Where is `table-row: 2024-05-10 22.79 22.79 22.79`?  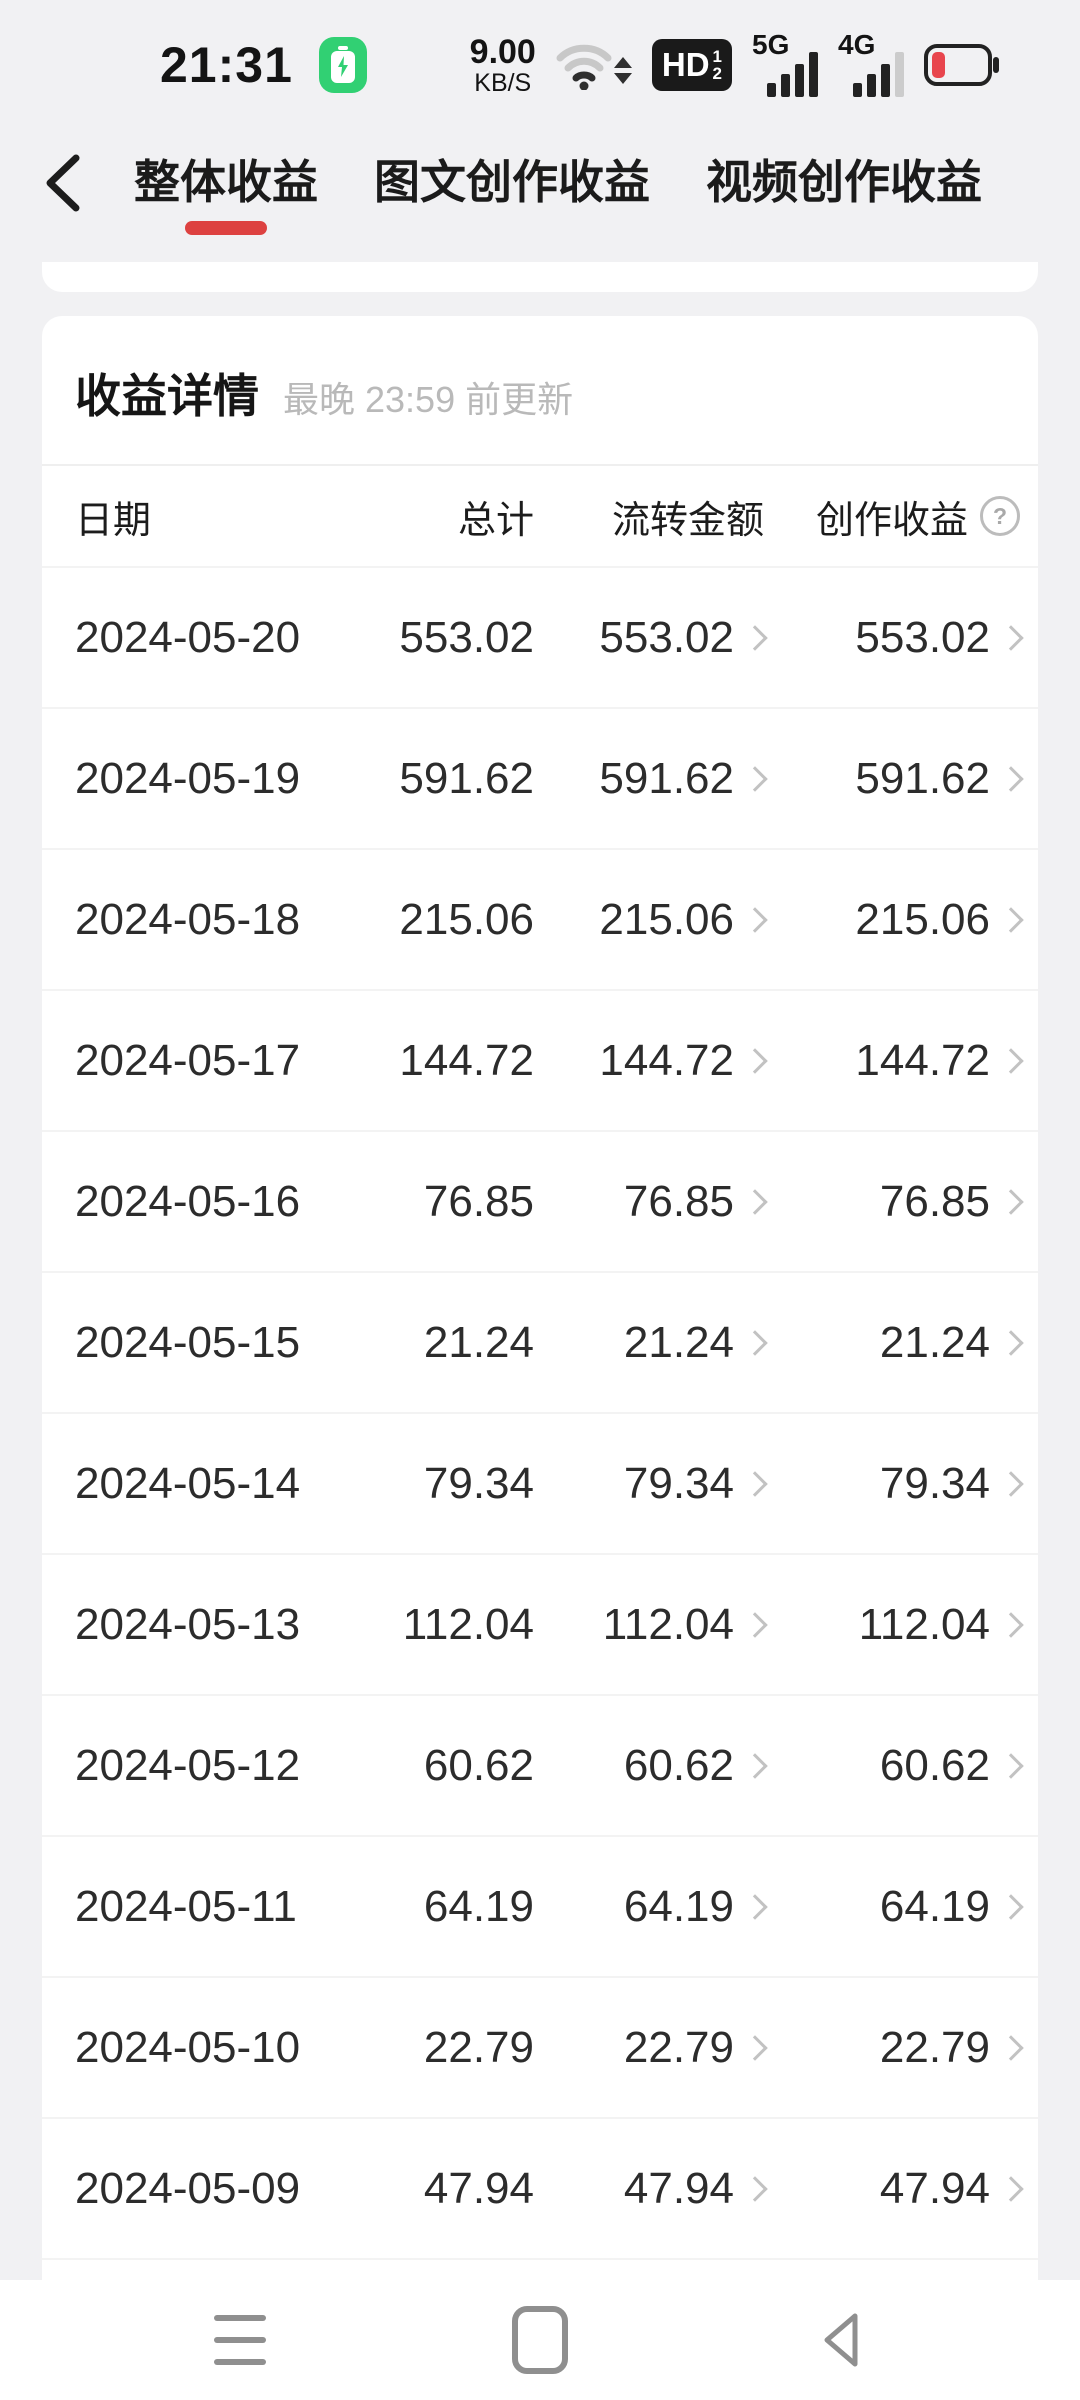
table-row: 2024-05-10 22.79 22.79 22.79 is located at coordinates (540, 2046).